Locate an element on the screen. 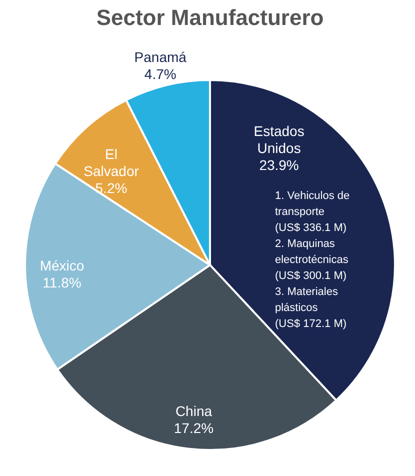 This screenshot has width=415, height=476. data-label: 5.2% is located at coordinates (111, 188).